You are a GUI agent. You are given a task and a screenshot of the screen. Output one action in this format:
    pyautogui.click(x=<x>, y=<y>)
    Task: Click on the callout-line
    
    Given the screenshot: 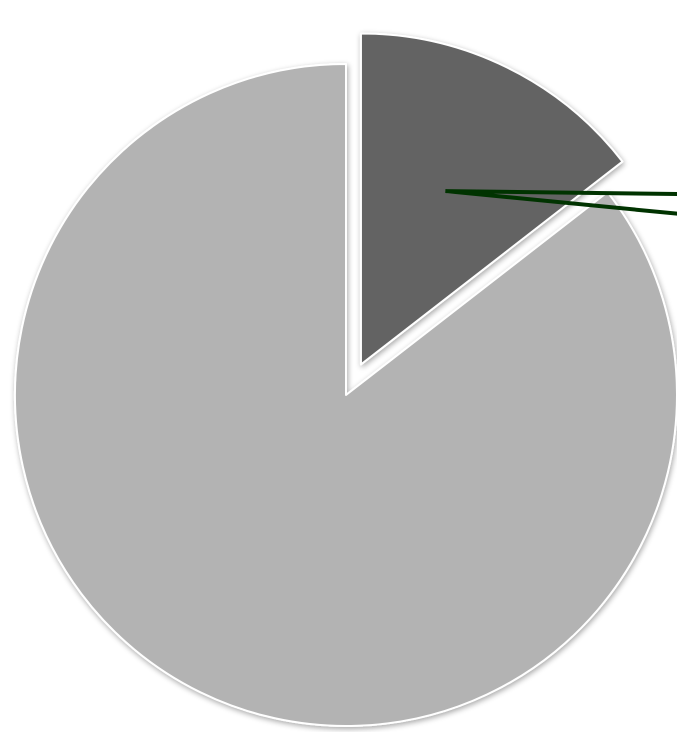 What is the action you would take?
    pyautogui.click(x=561, y=202)
    